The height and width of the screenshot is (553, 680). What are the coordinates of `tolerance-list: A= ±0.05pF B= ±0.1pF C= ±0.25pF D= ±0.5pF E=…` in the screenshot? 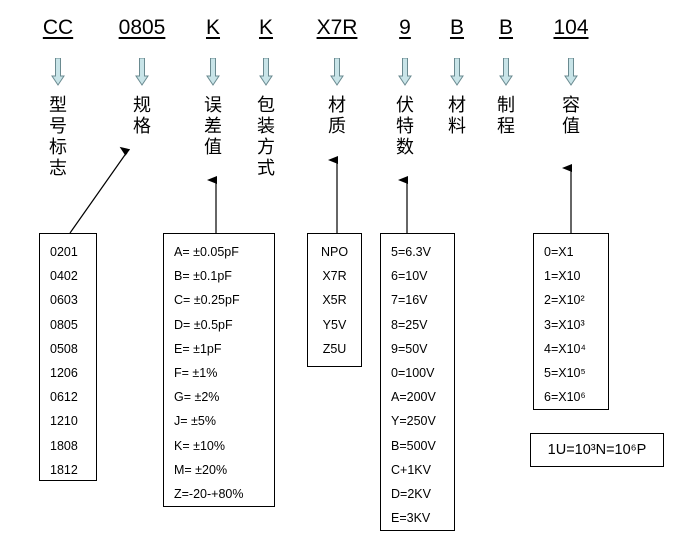 It's located at (219, 370).